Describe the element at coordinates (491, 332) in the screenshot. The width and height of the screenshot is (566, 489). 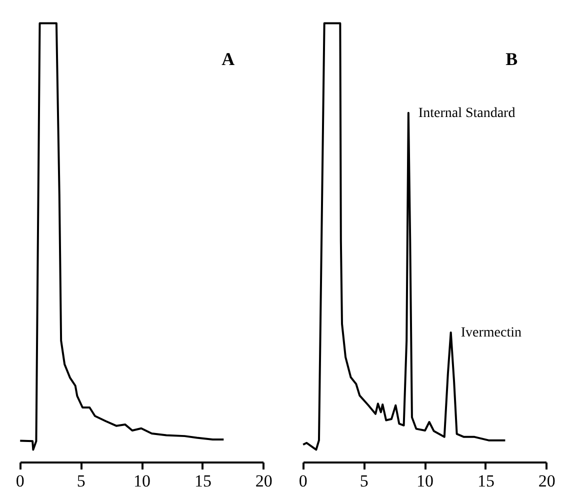
I see `annotation: Ivermectin` at that location.